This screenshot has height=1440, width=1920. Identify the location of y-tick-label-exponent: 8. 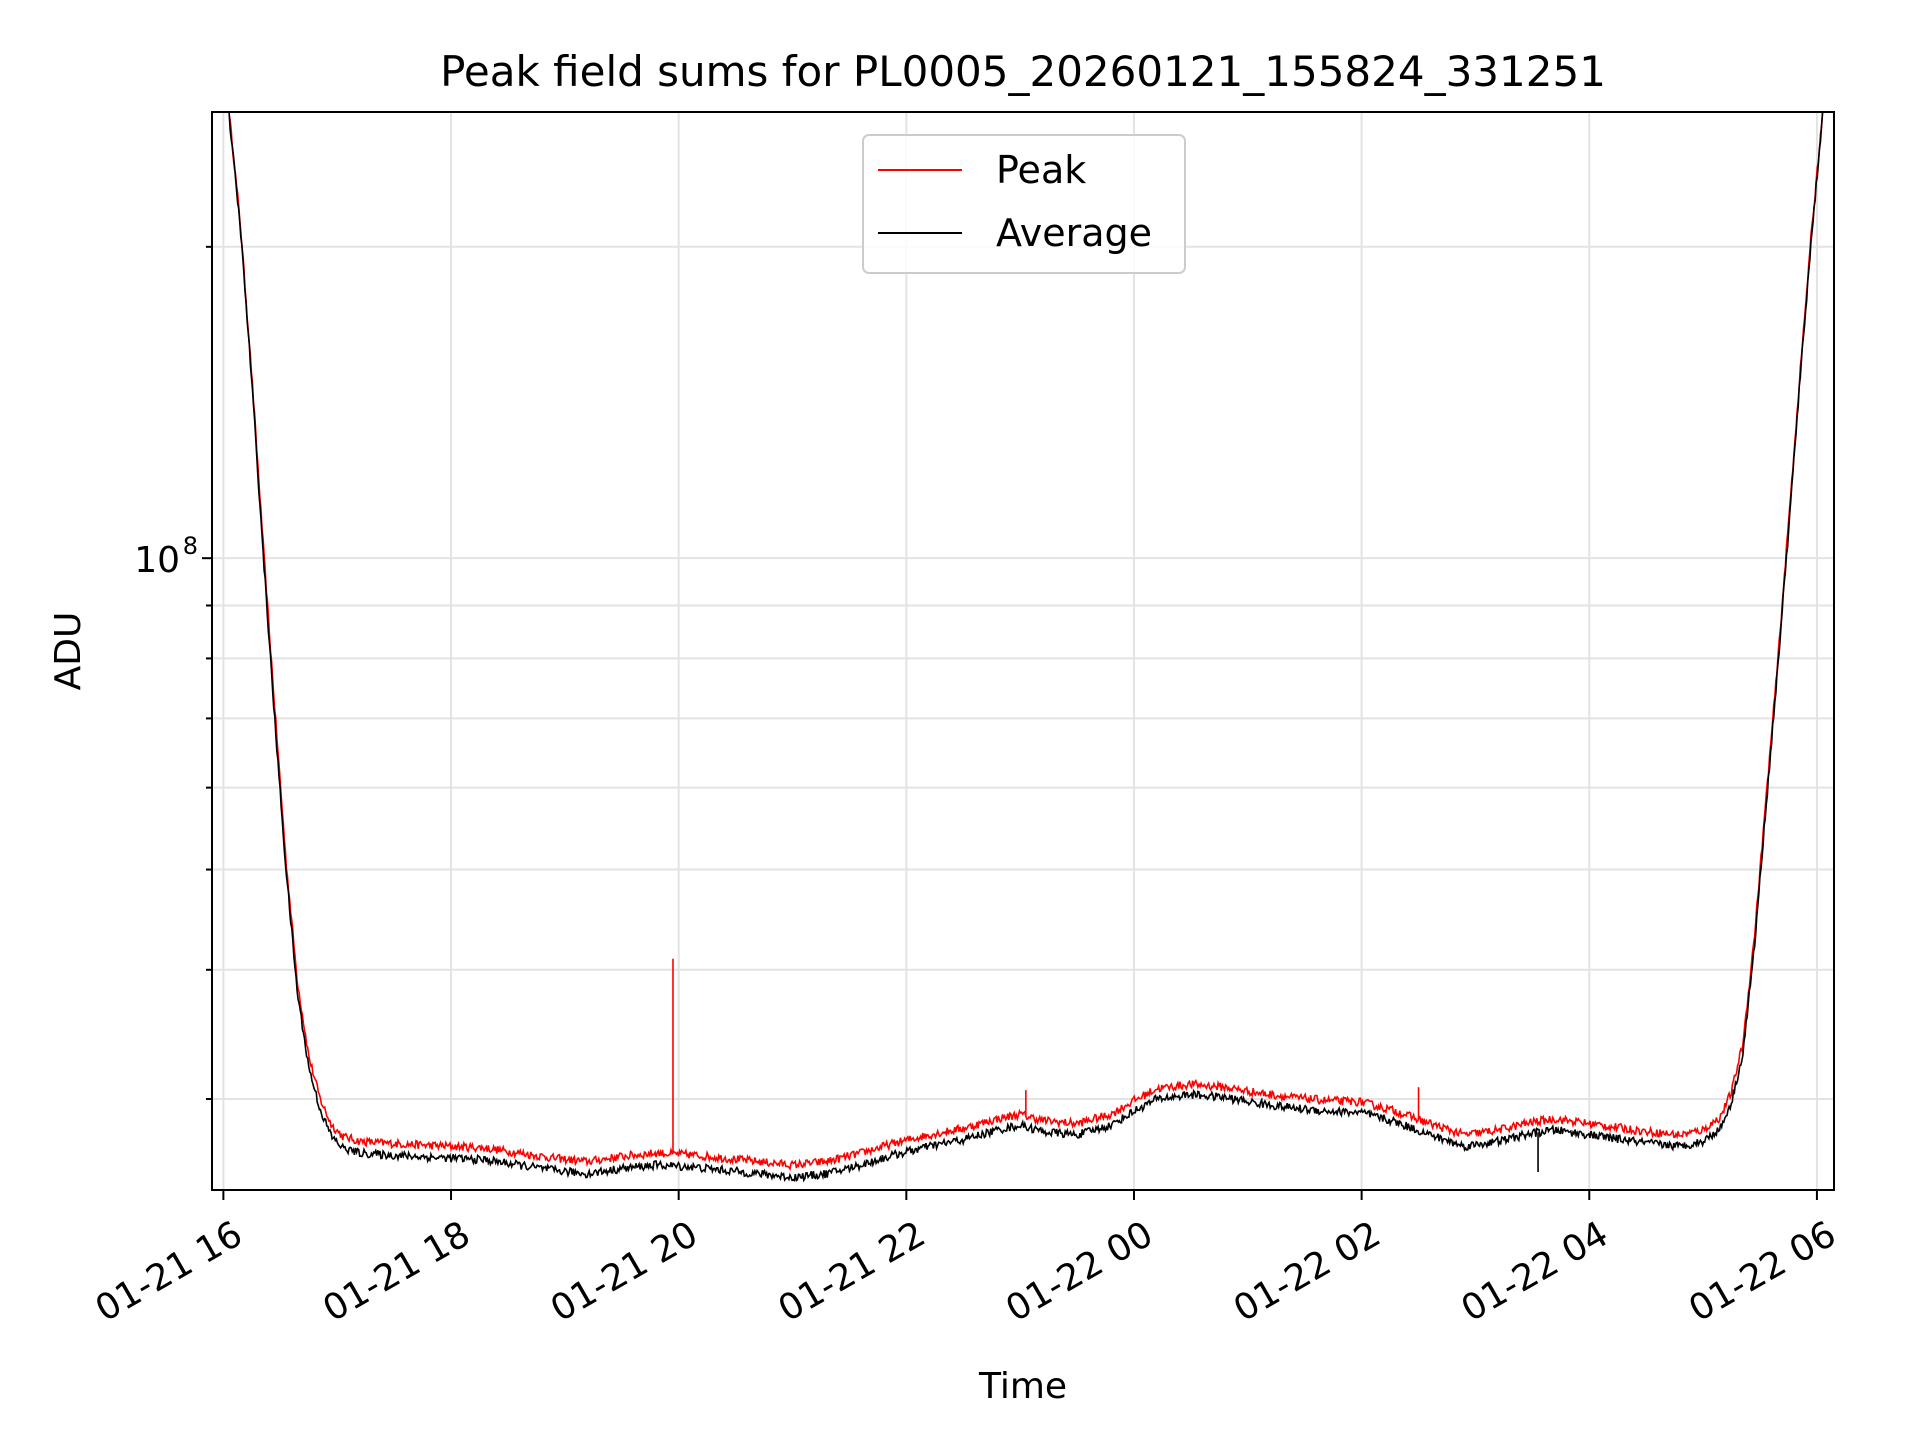
(190, 546).